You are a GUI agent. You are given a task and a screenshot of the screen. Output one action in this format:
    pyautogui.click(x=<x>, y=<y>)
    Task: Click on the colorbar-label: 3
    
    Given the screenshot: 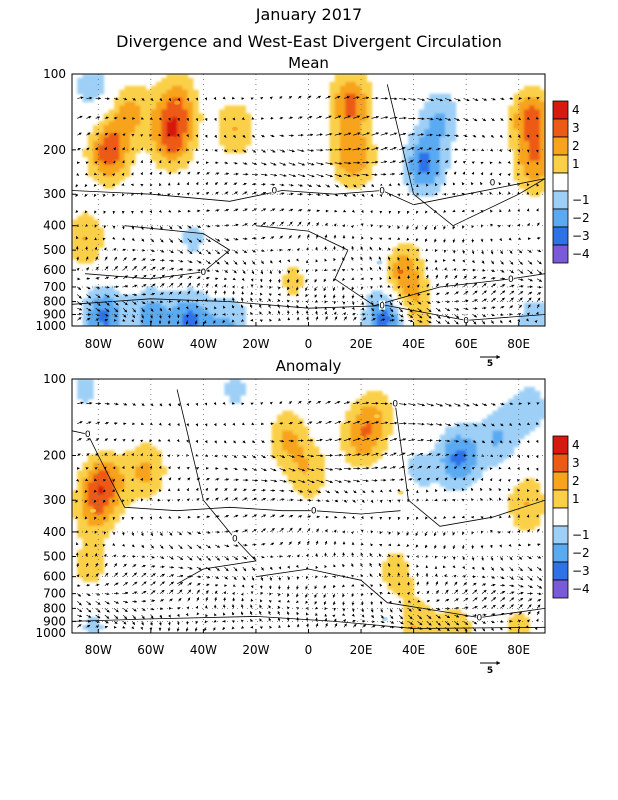 What is the action you would take?
    pyautogui.click(x=576, y=128)
    